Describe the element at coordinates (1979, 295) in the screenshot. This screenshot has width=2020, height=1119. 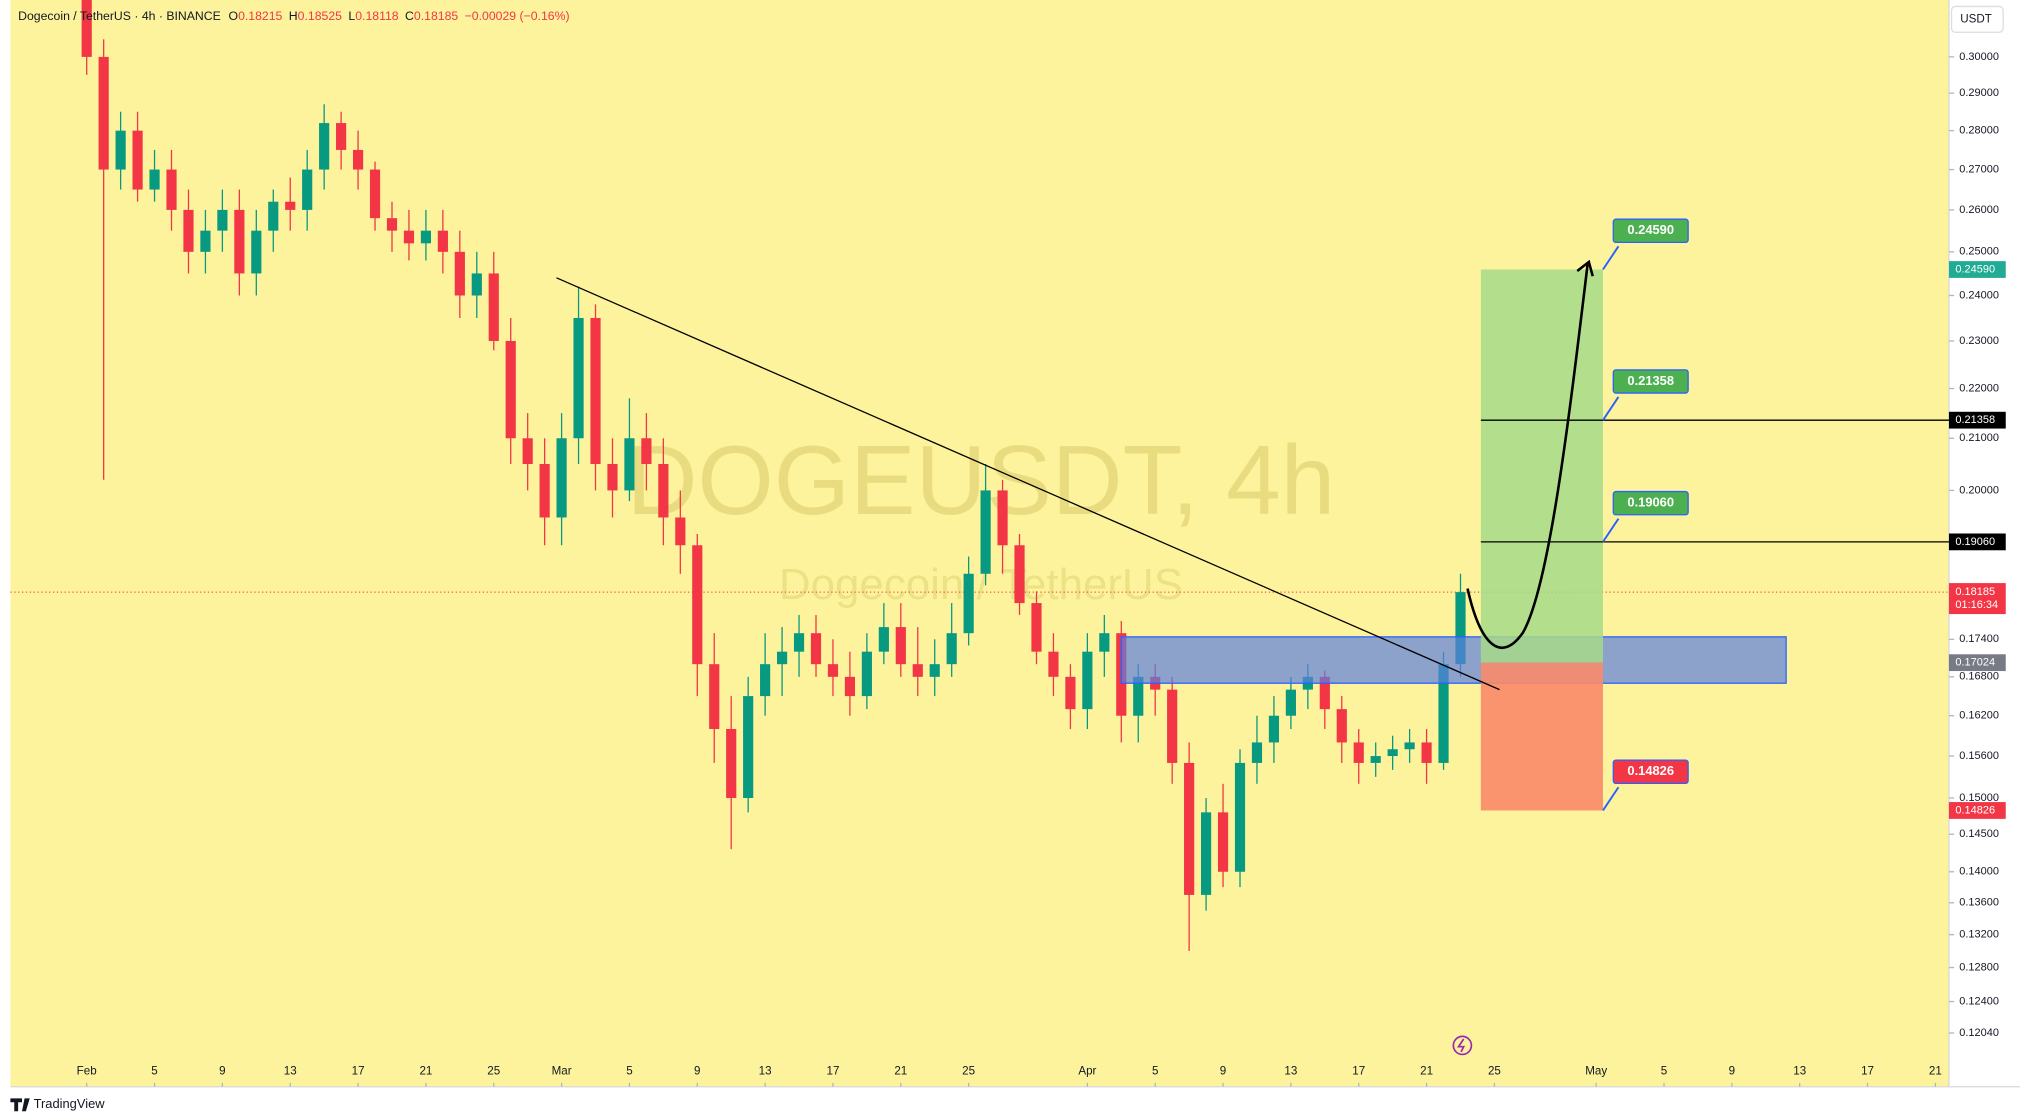
I see `y-tick-label: 0.24000` at that location.